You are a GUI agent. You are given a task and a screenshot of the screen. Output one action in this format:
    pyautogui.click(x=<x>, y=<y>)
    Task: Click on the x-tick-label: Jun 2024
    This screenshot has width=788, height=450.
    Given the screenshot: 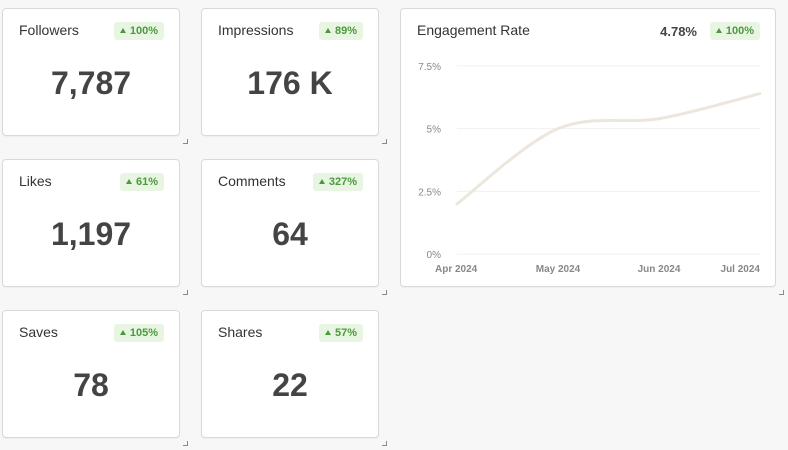 What is the action you would take?
    pyautogui.click(x=659, y=269)
    